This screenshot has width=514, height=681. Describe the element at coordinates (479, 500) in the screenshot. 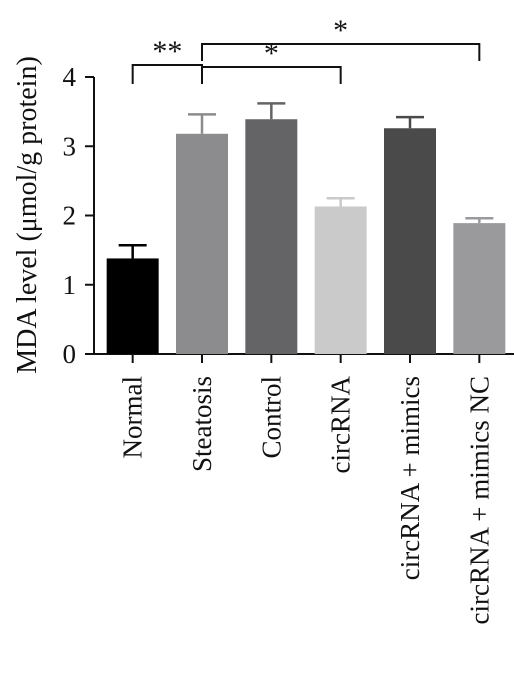

I see `x-category-label: circRNA + mimics NC` at that location.